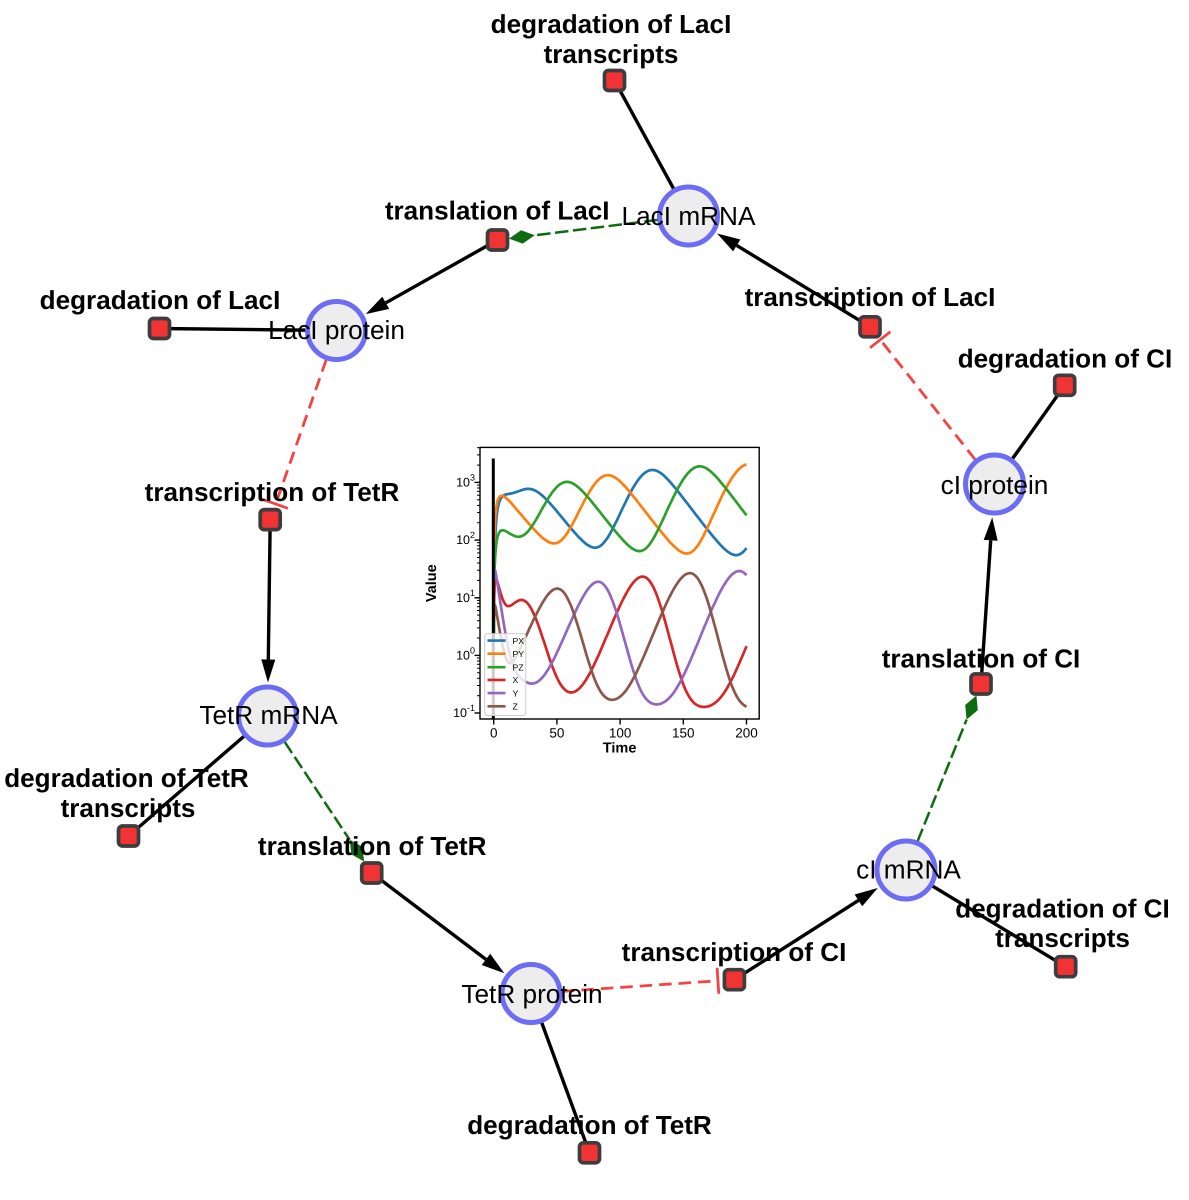 The image size is (1189, 1200). Describe the element at coordinates (516, 707) in the screenshot. I see `svg-text: Z` at that location.